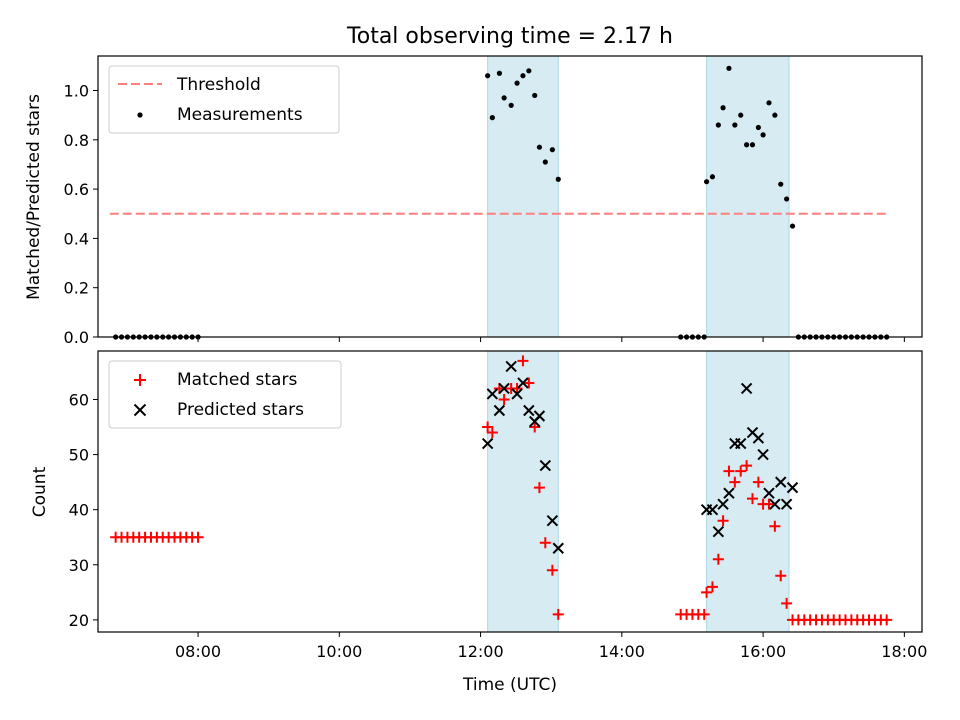 The image size is (960, 720). I want to click on y-tick-label: 0.4, so click(76, 238).